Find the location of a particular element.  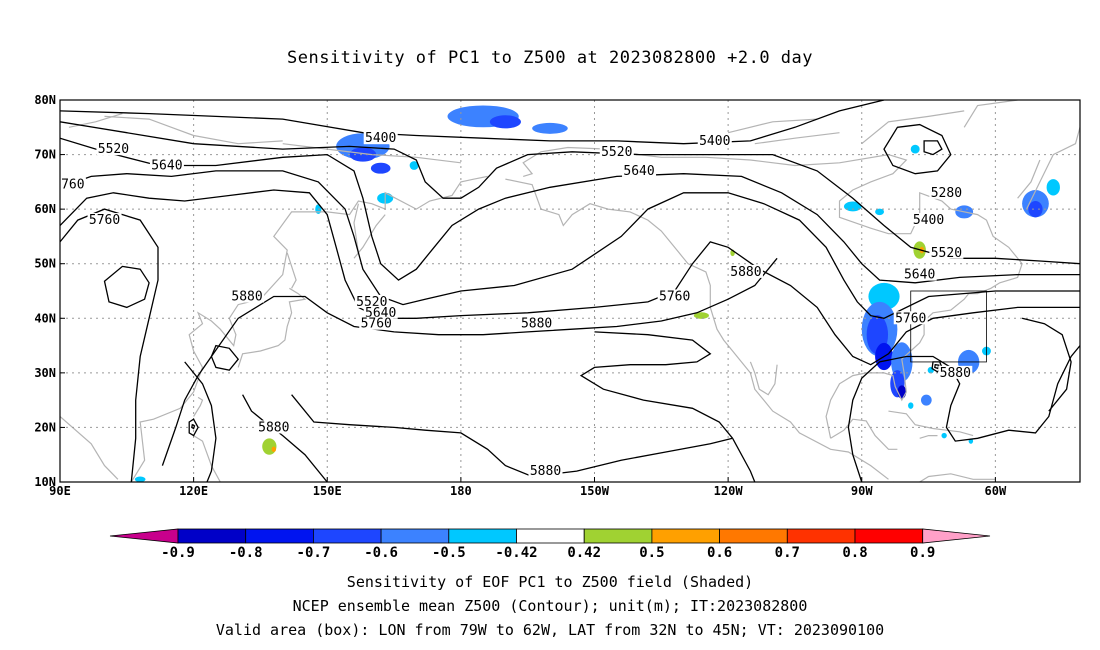

colorbar-label: 0.6 is located at coordinates (719, 553).